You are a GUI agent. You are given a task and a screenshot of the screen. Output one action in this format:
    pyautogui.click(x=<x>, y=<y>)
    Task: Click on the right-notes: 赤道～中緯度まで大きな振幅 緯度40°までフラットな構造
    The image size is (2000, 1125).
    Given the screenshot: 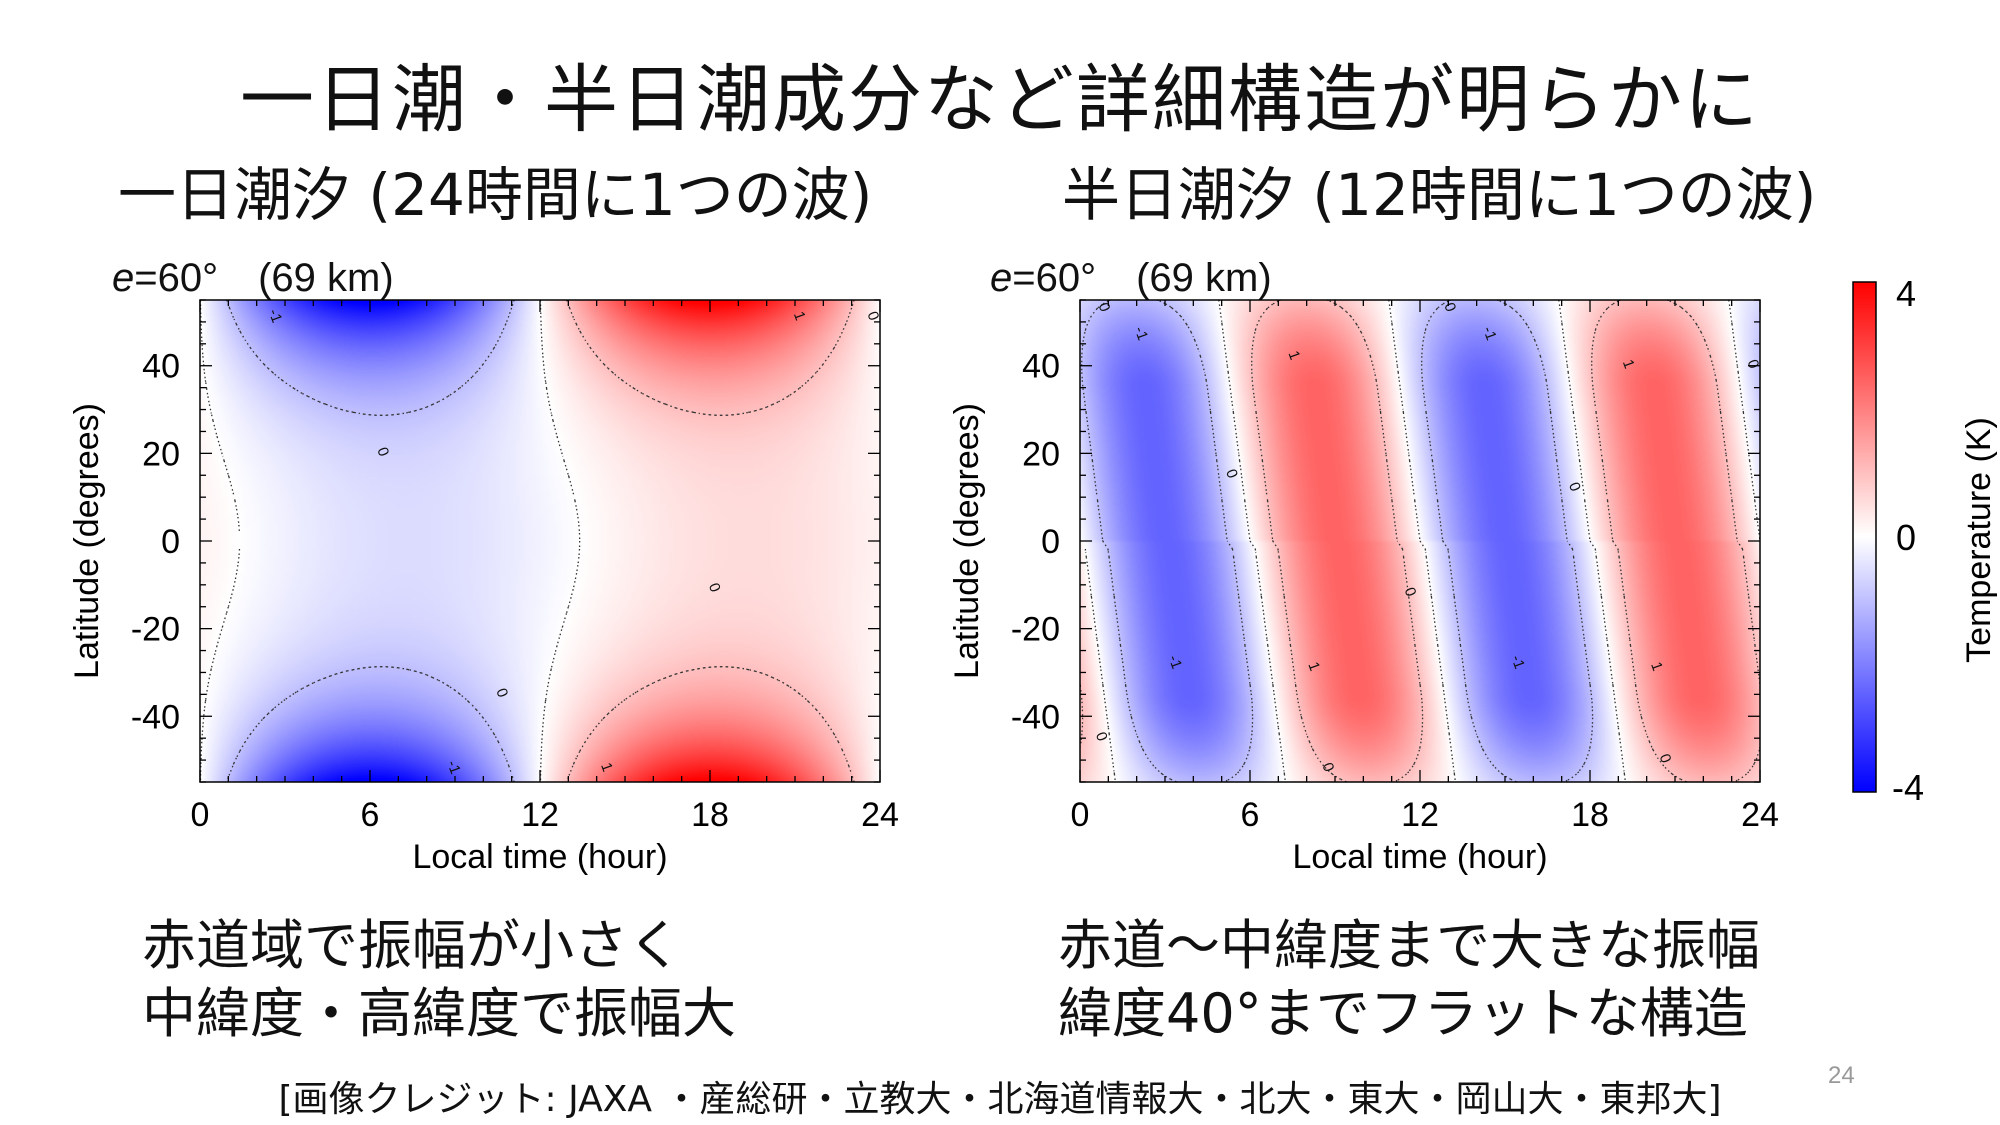 What is the action you would take?
    pyautogui.click(x=1409, y=980)
    